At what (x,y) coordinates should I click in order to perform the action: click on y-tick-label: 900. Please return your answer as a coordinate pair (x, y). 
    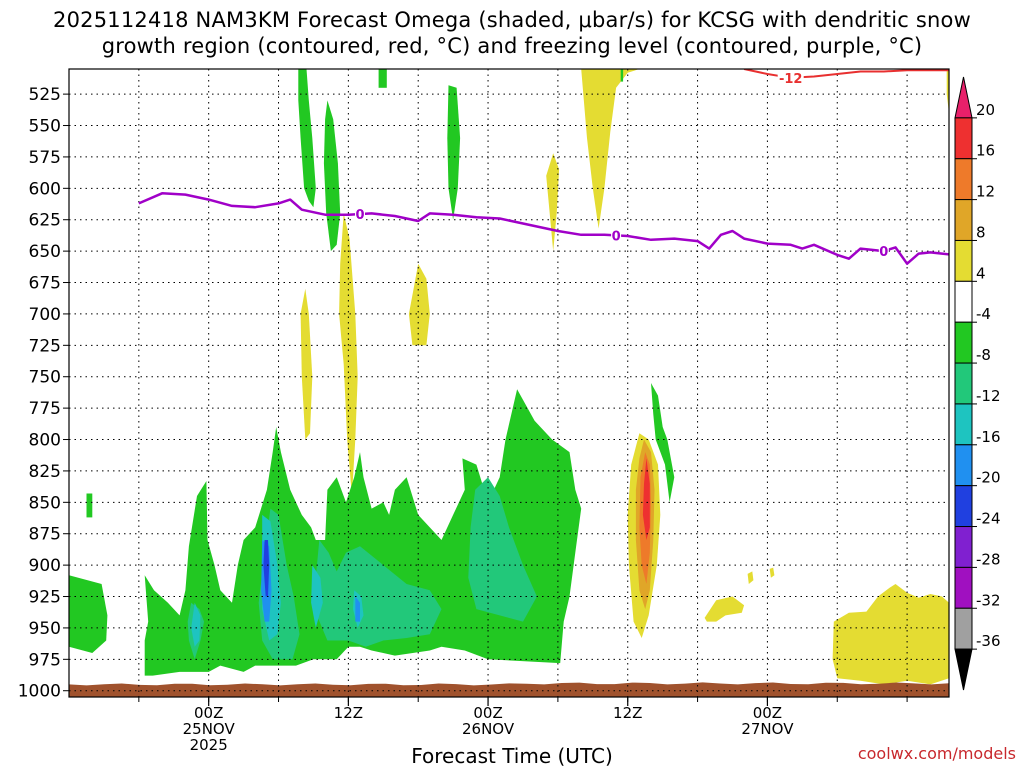
    Looking at the image, I should click on (45, 566).